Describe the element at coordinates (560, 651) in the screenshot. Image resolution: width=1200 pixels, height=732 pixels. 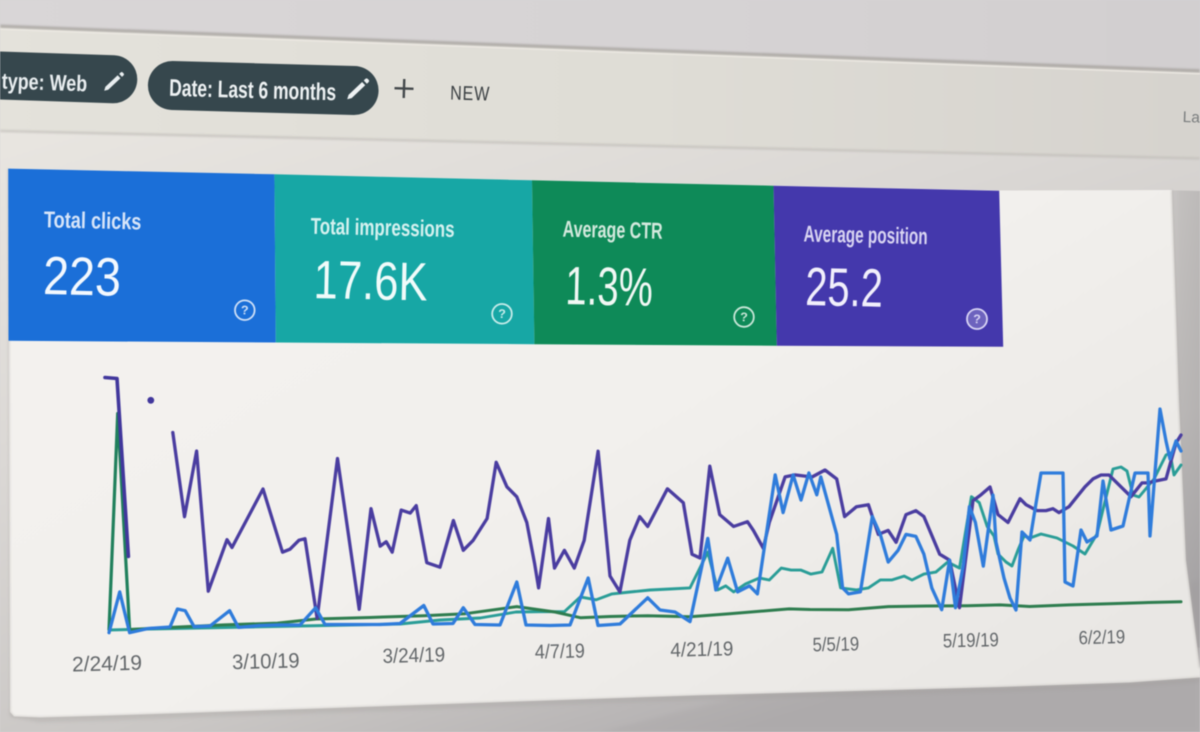
I see `svg-text: 4/7/19` at that location.